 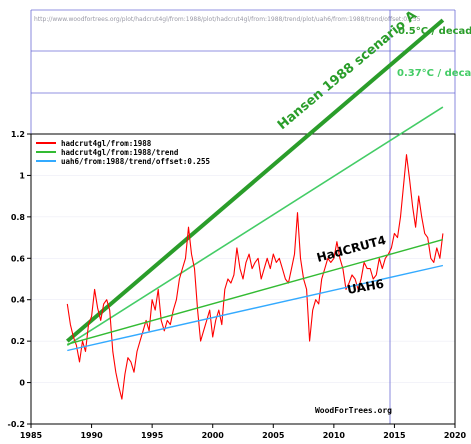 What do you see at coordinates (18, 341) in the screenshot?
I see `y-tick-label: 0.2` at bounding box center [18, 341].